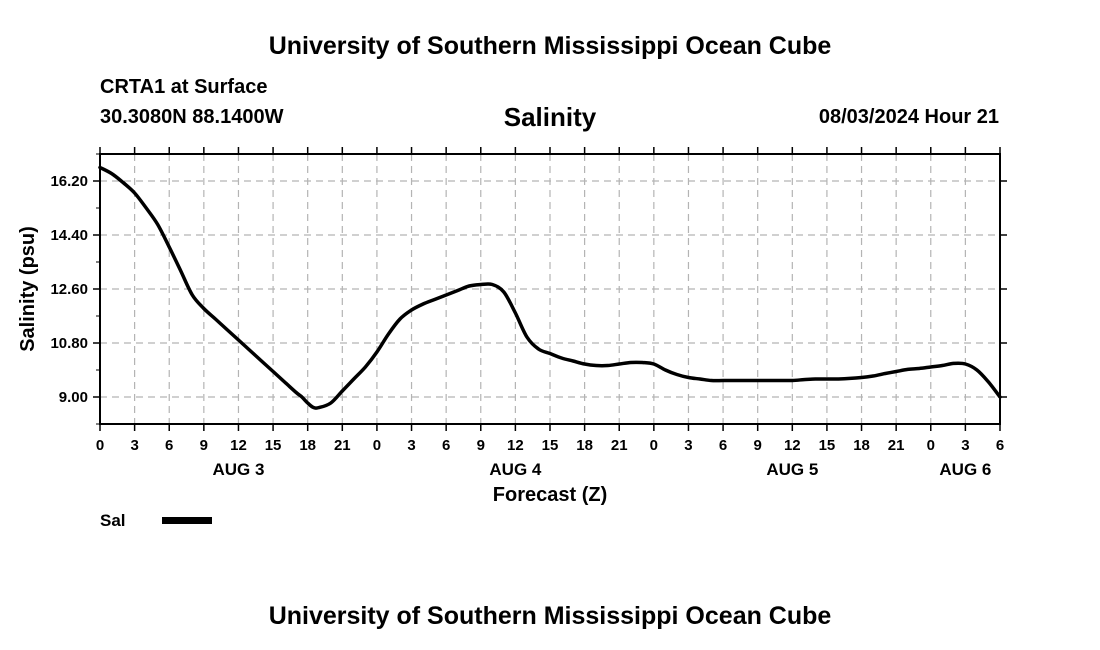 The width and height of the screenshot is (1100, 650). What do you see at coordinates (965, 469) in the screenshot?
I see `day-label: AUG 6` at bounding box center [965, 469].